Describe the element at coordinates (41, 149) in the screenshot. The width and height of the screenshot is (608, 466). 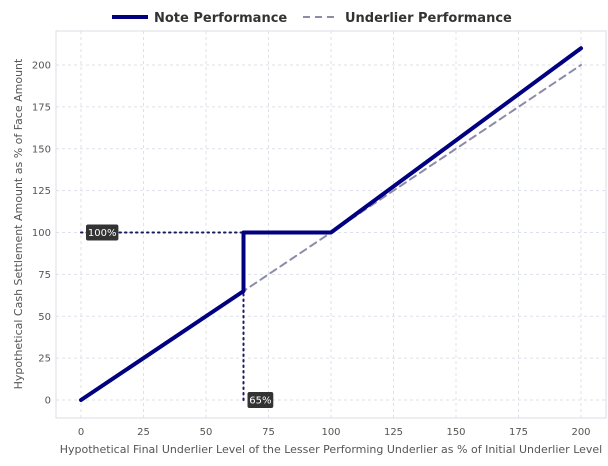
I see `y-tick-label: 150` at that location.